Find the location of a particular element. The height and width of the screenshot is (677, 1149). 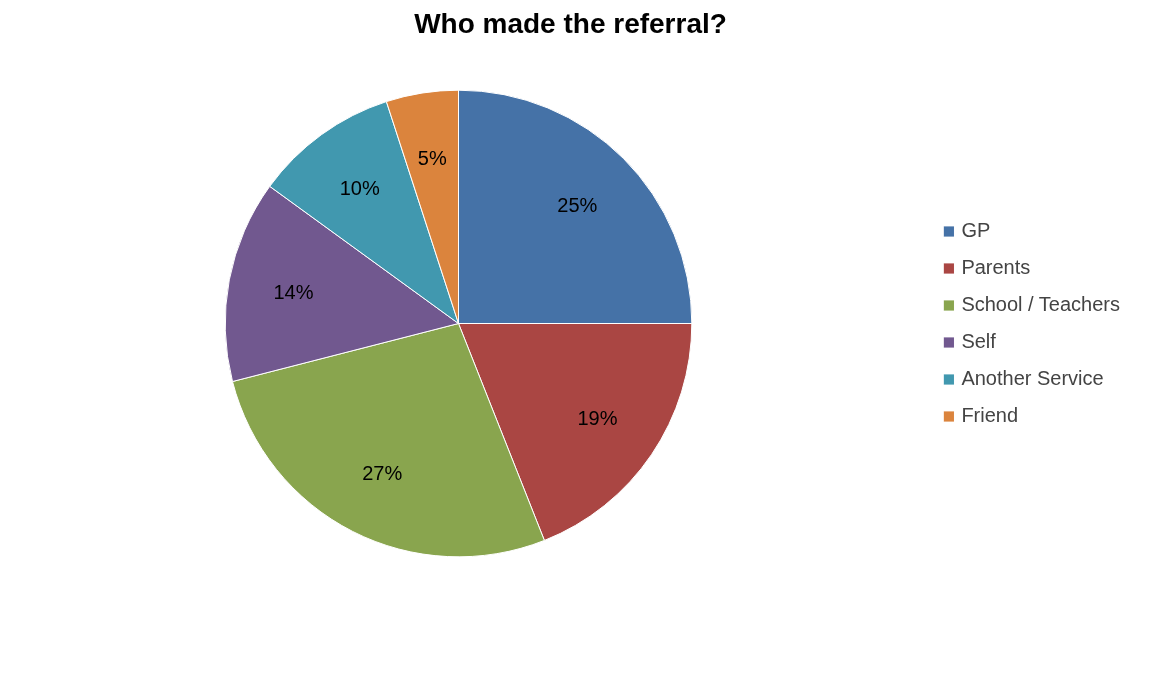

data-label: 14% is located at coordinates (293, 292).